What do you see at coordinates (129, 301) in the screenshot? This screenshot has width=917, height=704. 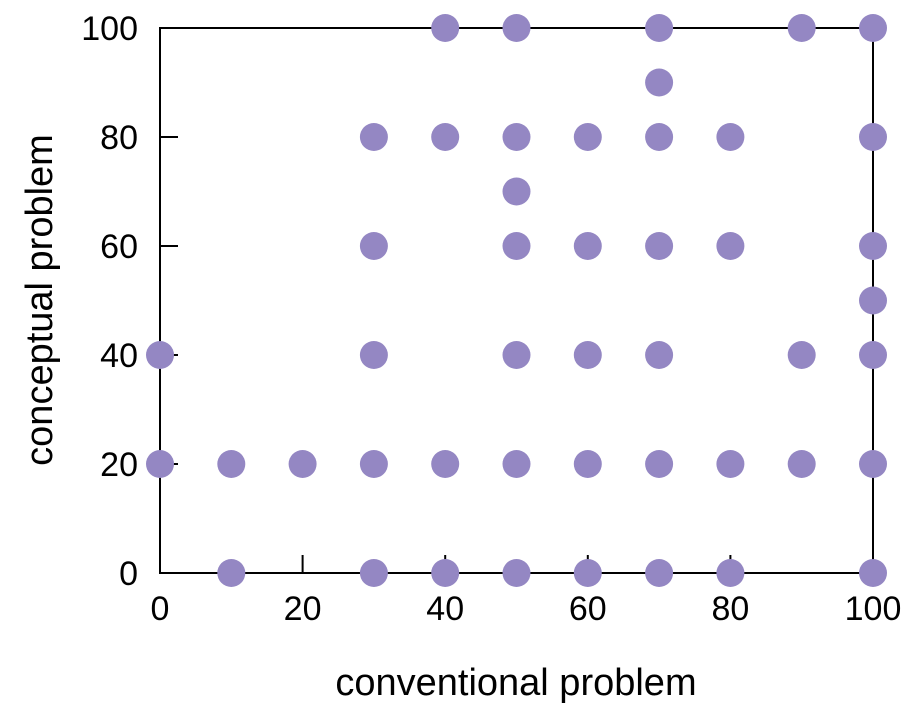 I see `y-axis-ticks: 0 20 40 60 80 100` at bounding box center [129, 301].